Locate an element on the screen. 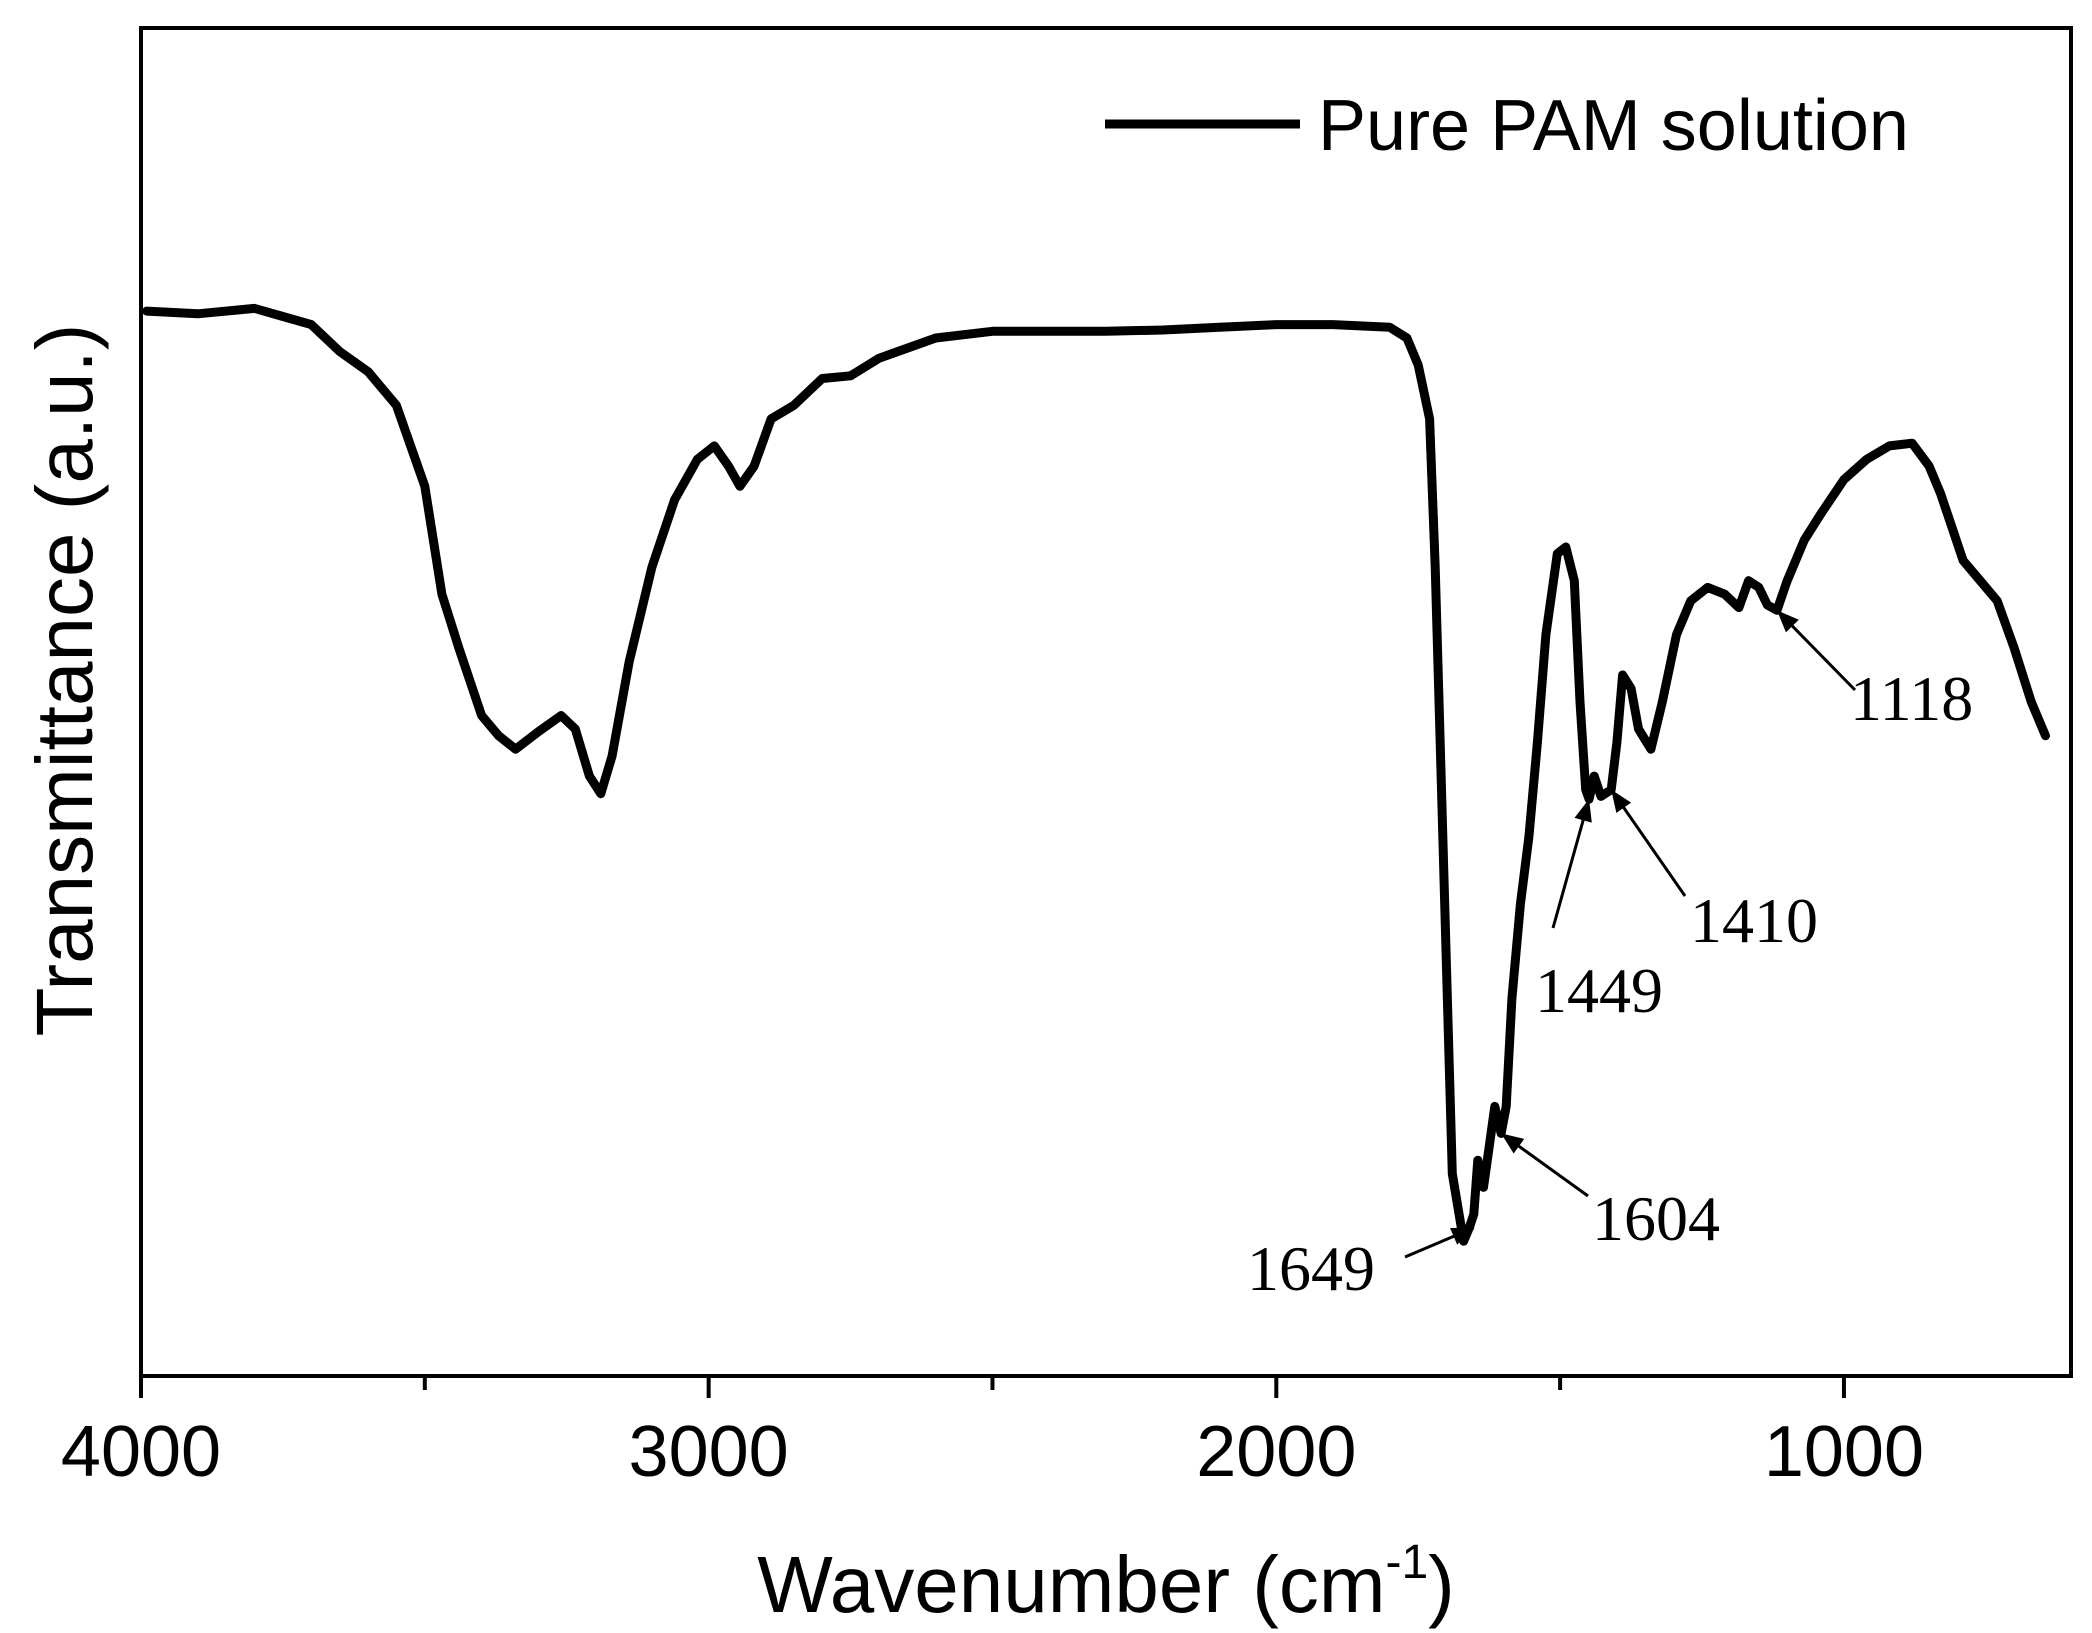 The image size is (2092, 1633). peak-annotations: 1118 1410 1449 1604 1649 is located at coordinates (1610, 956).